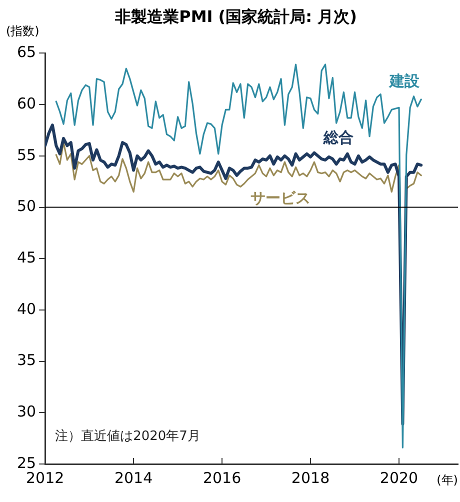 The height and width of the screenshot is (502, 460). I want to click on x-axis-title: (年), so click(447, 480).